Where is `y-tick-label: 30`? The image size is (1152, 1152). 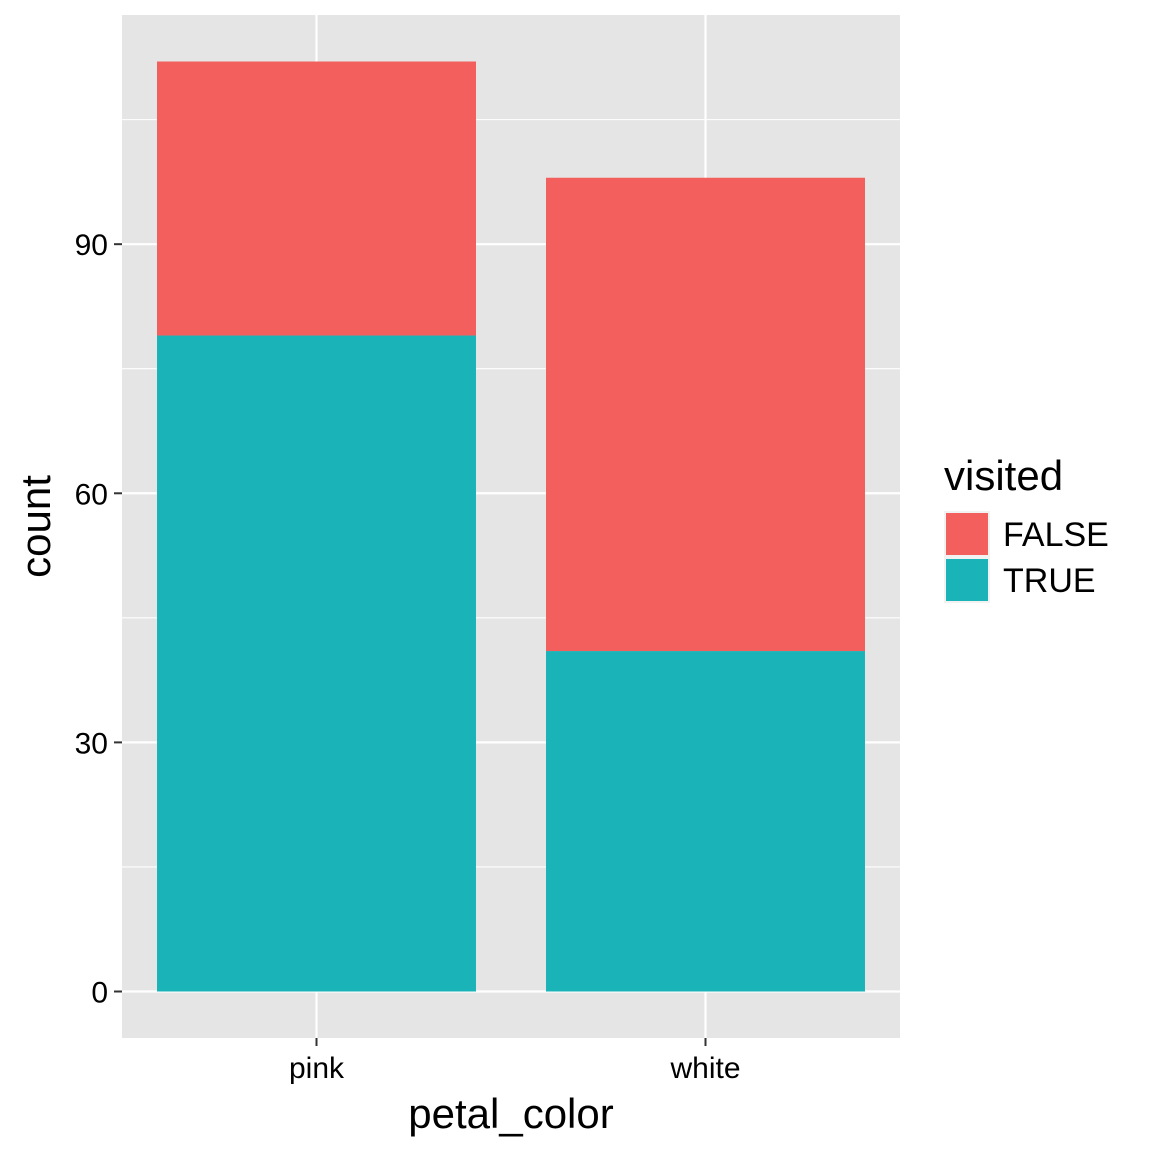
y-tick-label: 30 is located at coordinates (91, 743).